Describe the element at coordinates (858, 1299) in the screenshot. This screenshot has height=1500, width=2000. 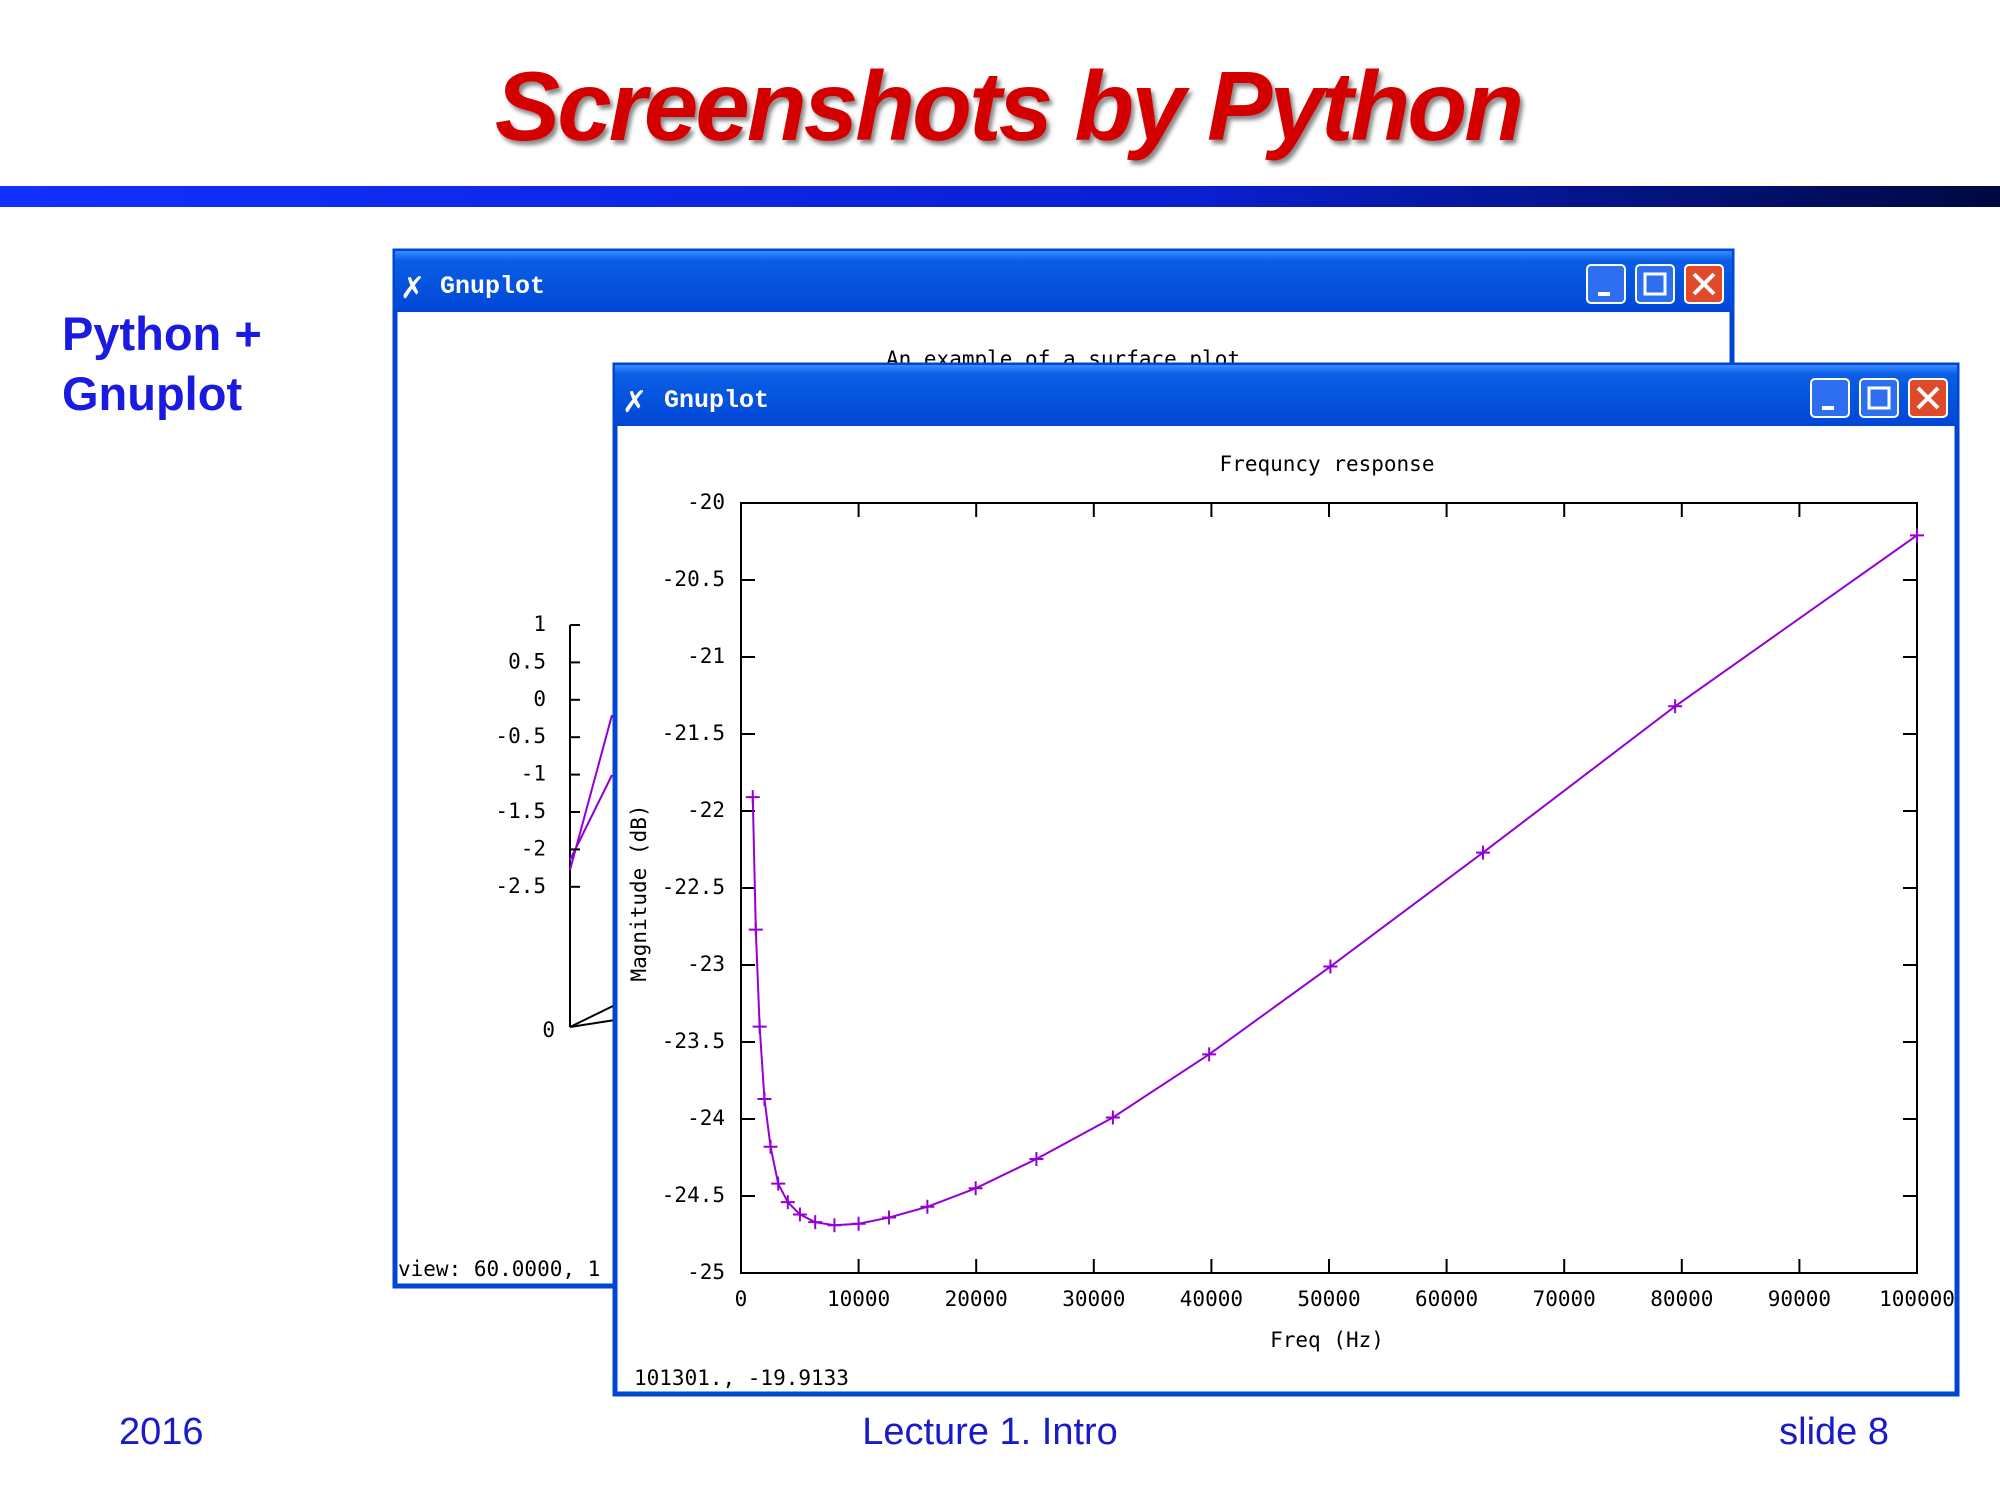
I see `x-tick-label: 10000` at that location.